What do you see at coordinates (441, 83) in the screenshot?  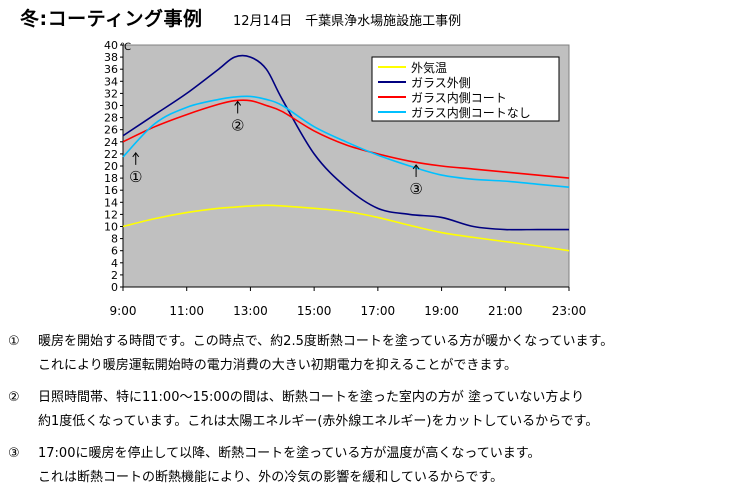 I see `legend-label: ガラス外側` at bounding box center [441, 83].